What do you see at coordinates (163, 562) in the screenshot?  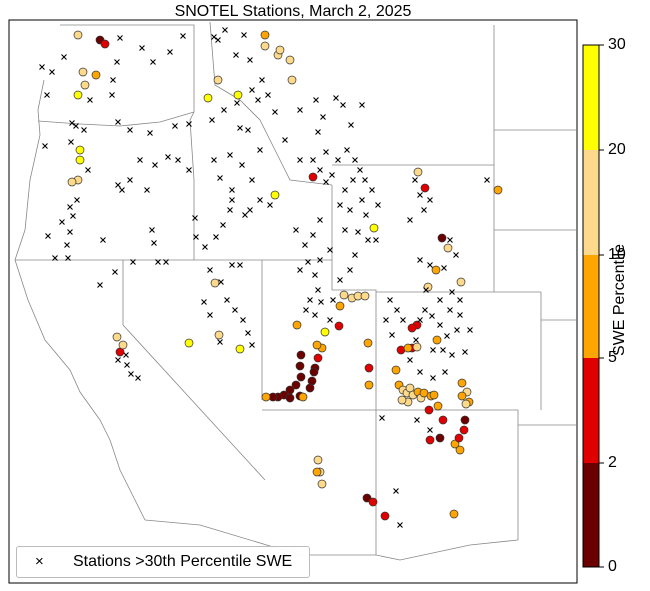 I see `legend: × Stations >30th Percentile SWE` at bounding box center [163, 562].